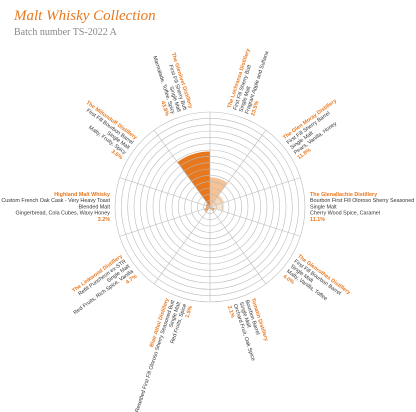 This screenshot has height=412, width=416. I want to click on label-value-label: 1.5%, so click(190, 312).